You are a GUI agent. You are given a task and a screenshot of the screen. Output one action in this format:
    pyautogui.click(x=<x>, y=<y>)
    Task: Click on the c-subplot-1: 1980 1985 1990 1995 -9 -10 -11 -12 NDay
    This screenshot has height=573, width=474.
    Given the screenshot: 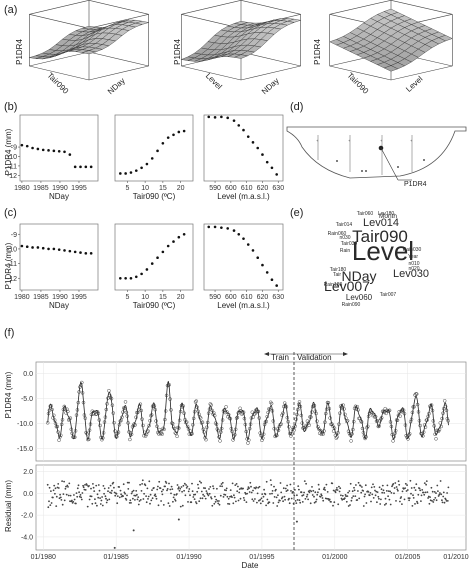 What is the action you would take?
    pyautogui.click(x=53, y=266)
    